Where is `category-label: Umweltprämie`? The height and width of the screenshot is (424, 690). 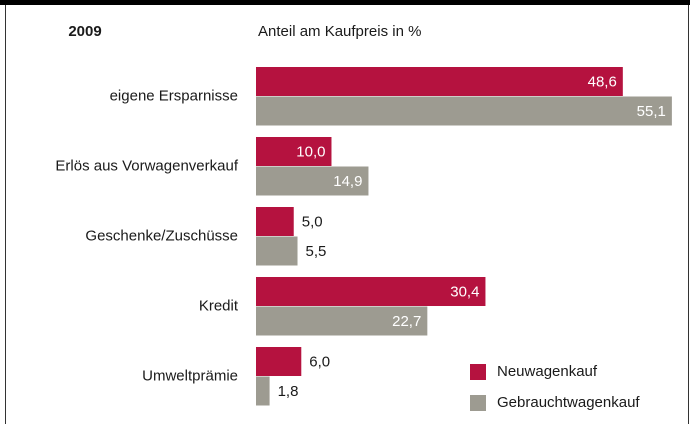 category-label: Umweltprämie is located at coordinates (190, 375).